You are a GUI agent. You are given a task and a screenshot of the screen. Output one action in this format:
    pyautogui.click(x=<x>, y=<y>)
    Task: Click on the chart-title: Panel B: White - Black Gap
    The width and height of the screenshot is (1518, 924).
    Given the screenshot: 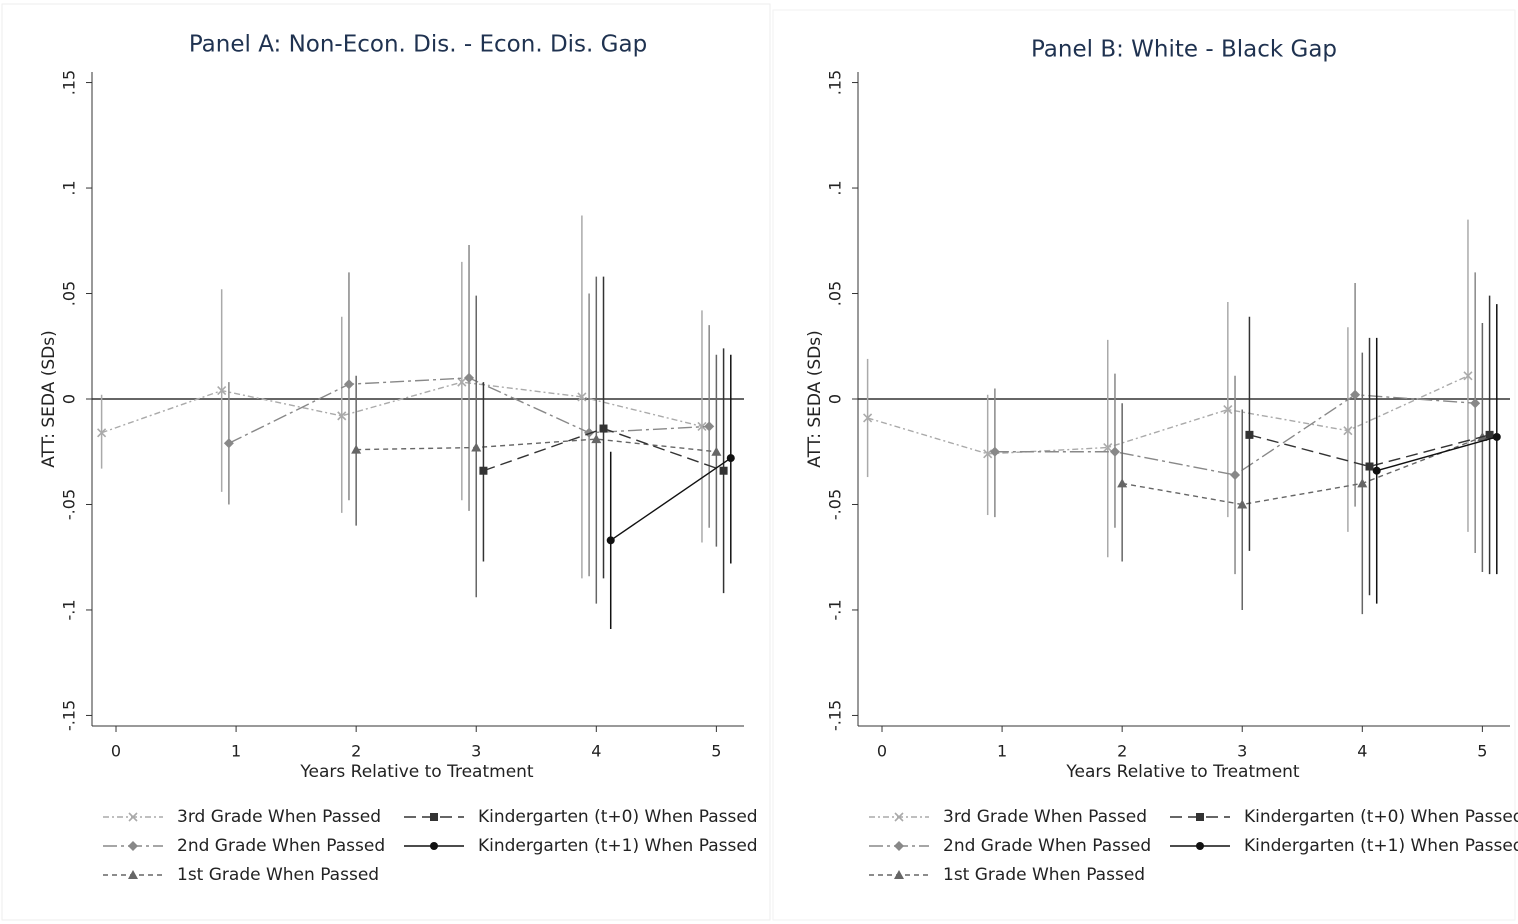 What is the action you would take?
    pyautogui.click(x=1184, y=50)
    